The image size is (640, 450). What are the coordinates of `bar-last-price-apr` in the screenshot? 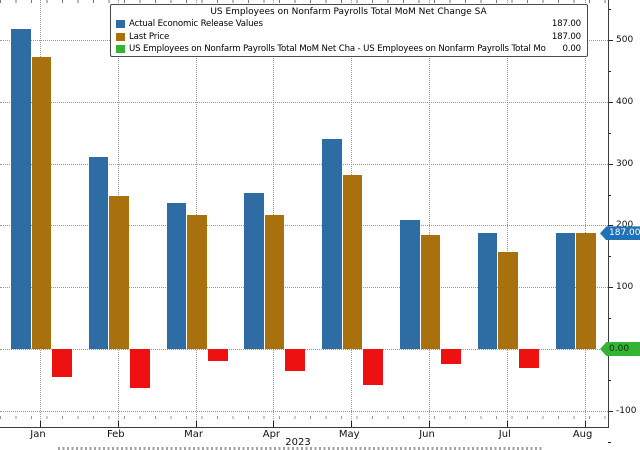 It's located at (274, 281).